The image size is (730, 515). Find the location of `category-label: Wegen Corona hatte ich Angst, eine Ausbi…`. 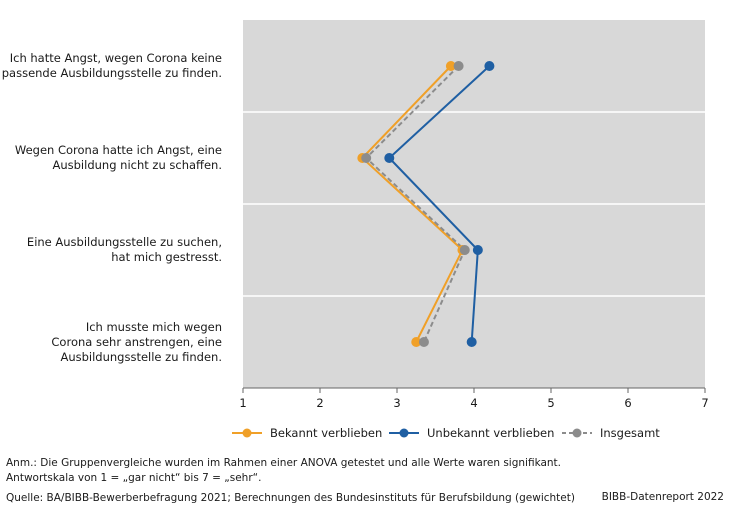

category-label: Wegen Corona hatte ich Angst, eine Ausbi… is located at coordinates (118, 157).